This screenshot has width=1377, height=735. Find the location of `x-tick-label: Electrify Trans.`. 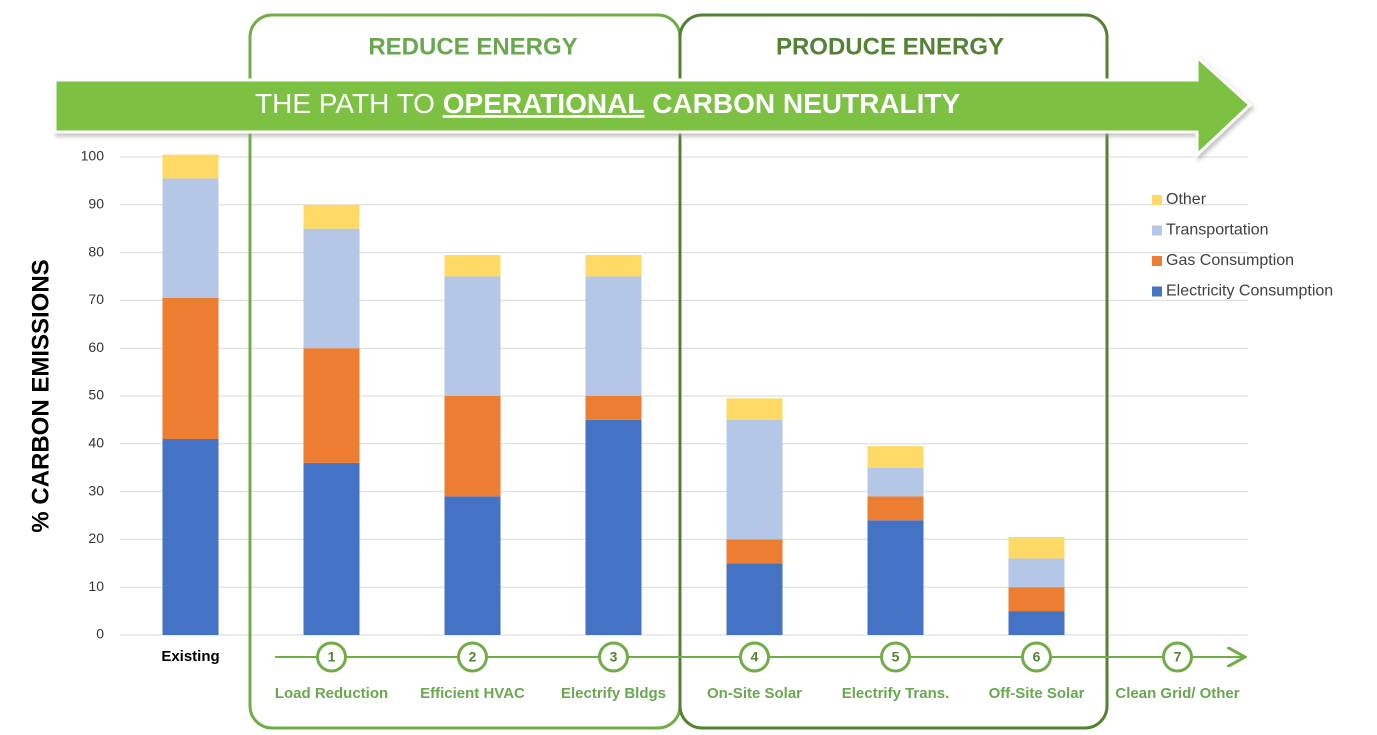

x-tick-label: Electrify Trans. is located at coordinates (896, 693).